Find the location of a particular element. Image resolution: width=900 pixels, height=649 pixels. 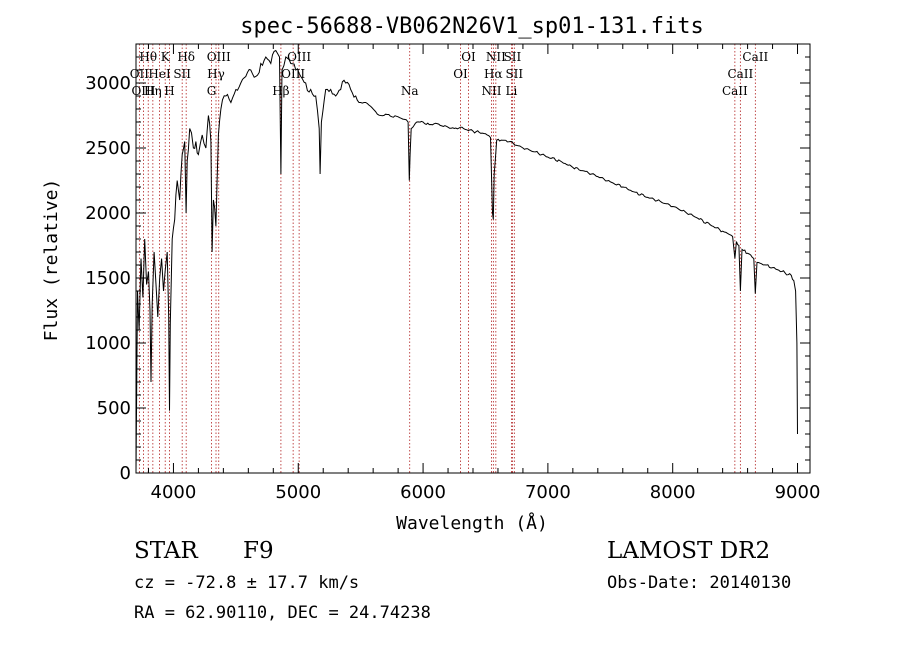

y-tick-label: 0 is located at coordinates (125, 473).